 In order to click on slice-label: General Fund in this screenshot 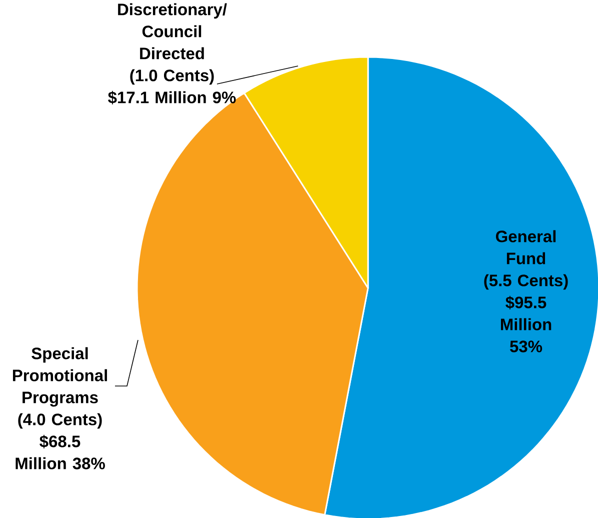, I will do `click(526, 247)`.